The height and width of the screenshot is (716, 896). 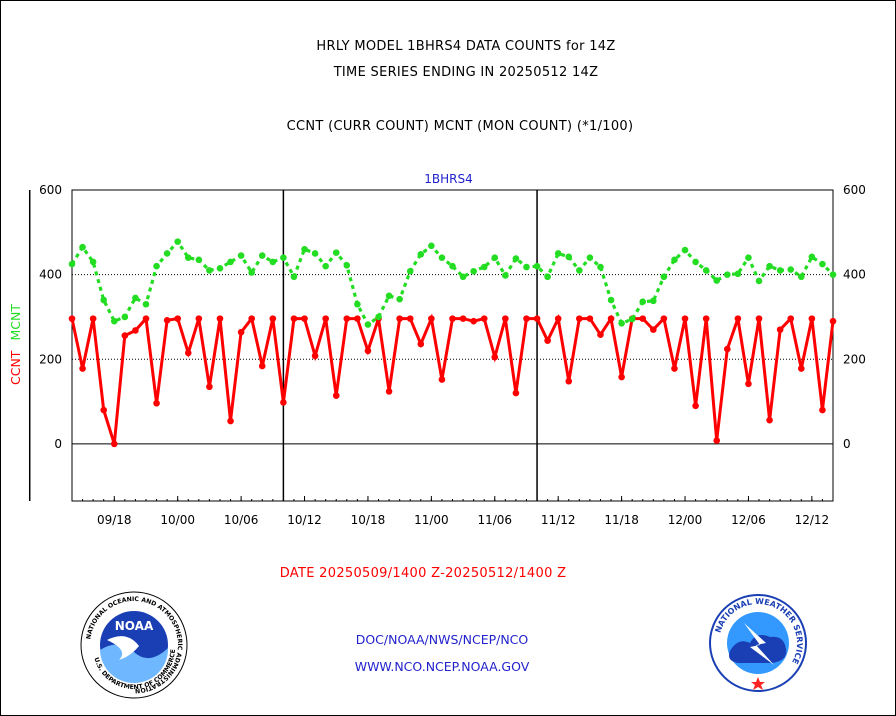 What do you see at coordinates (448, 179) in the screenshot?
I see `plot-series-label: 1BHRS4` at bounding box center [448, 179].